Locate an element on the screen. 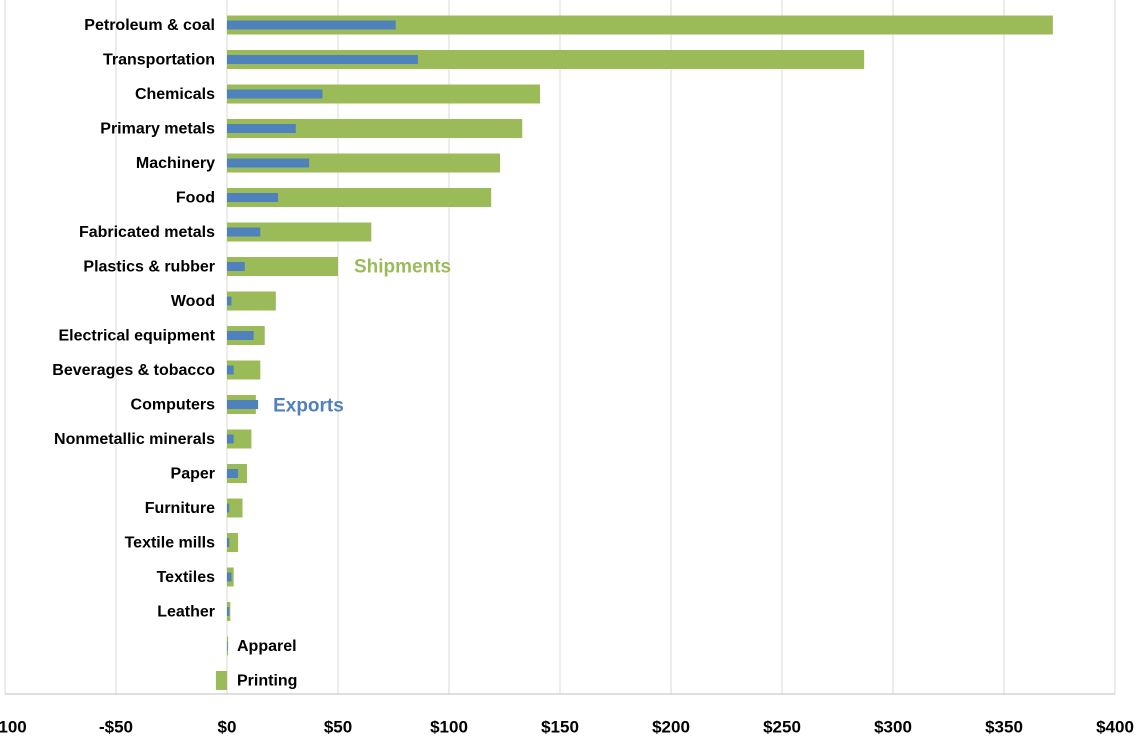 This screenshot has width=1141, height=744. category-label: Petroleum & coal is located at coordinates (149, 25).